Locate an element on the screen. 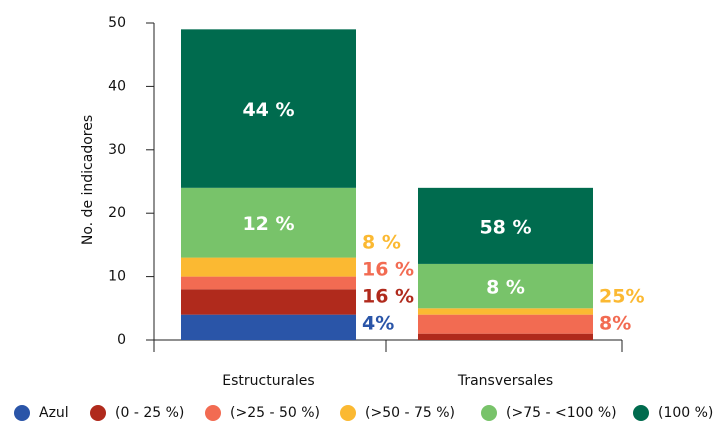 This screenshot has height=422, width=715. y-tick-label: 50 is located at coordinates (117, 23).